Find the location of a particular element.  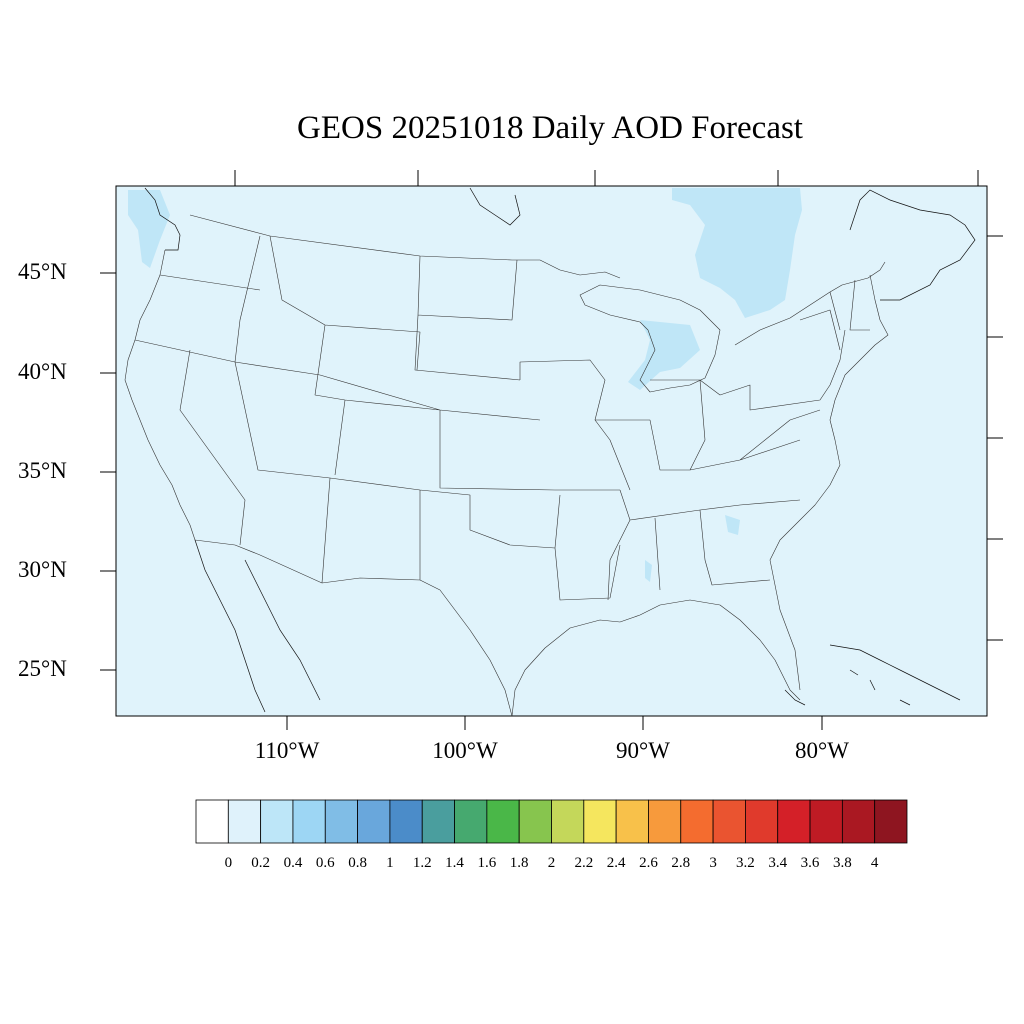

colorbar-tick-label: 1 is located at coordinates (390, 863).